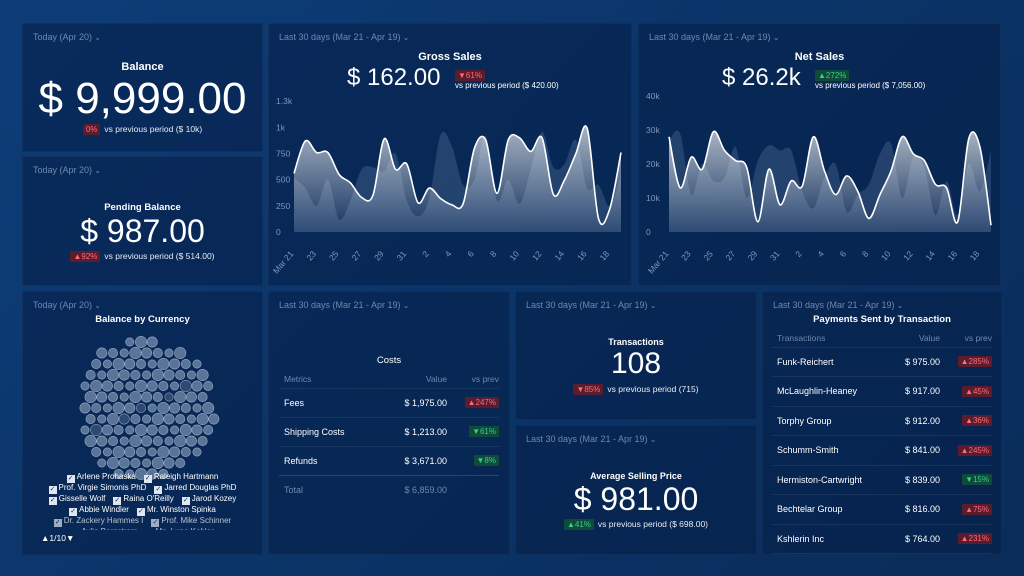 The height and width of the screenshot is (576, 1024). What do you see at coordinates (104, 528) in the screenshot?
I see `legend-item: ✓Aylin Bergstrom` at bounding box center [104, 528].